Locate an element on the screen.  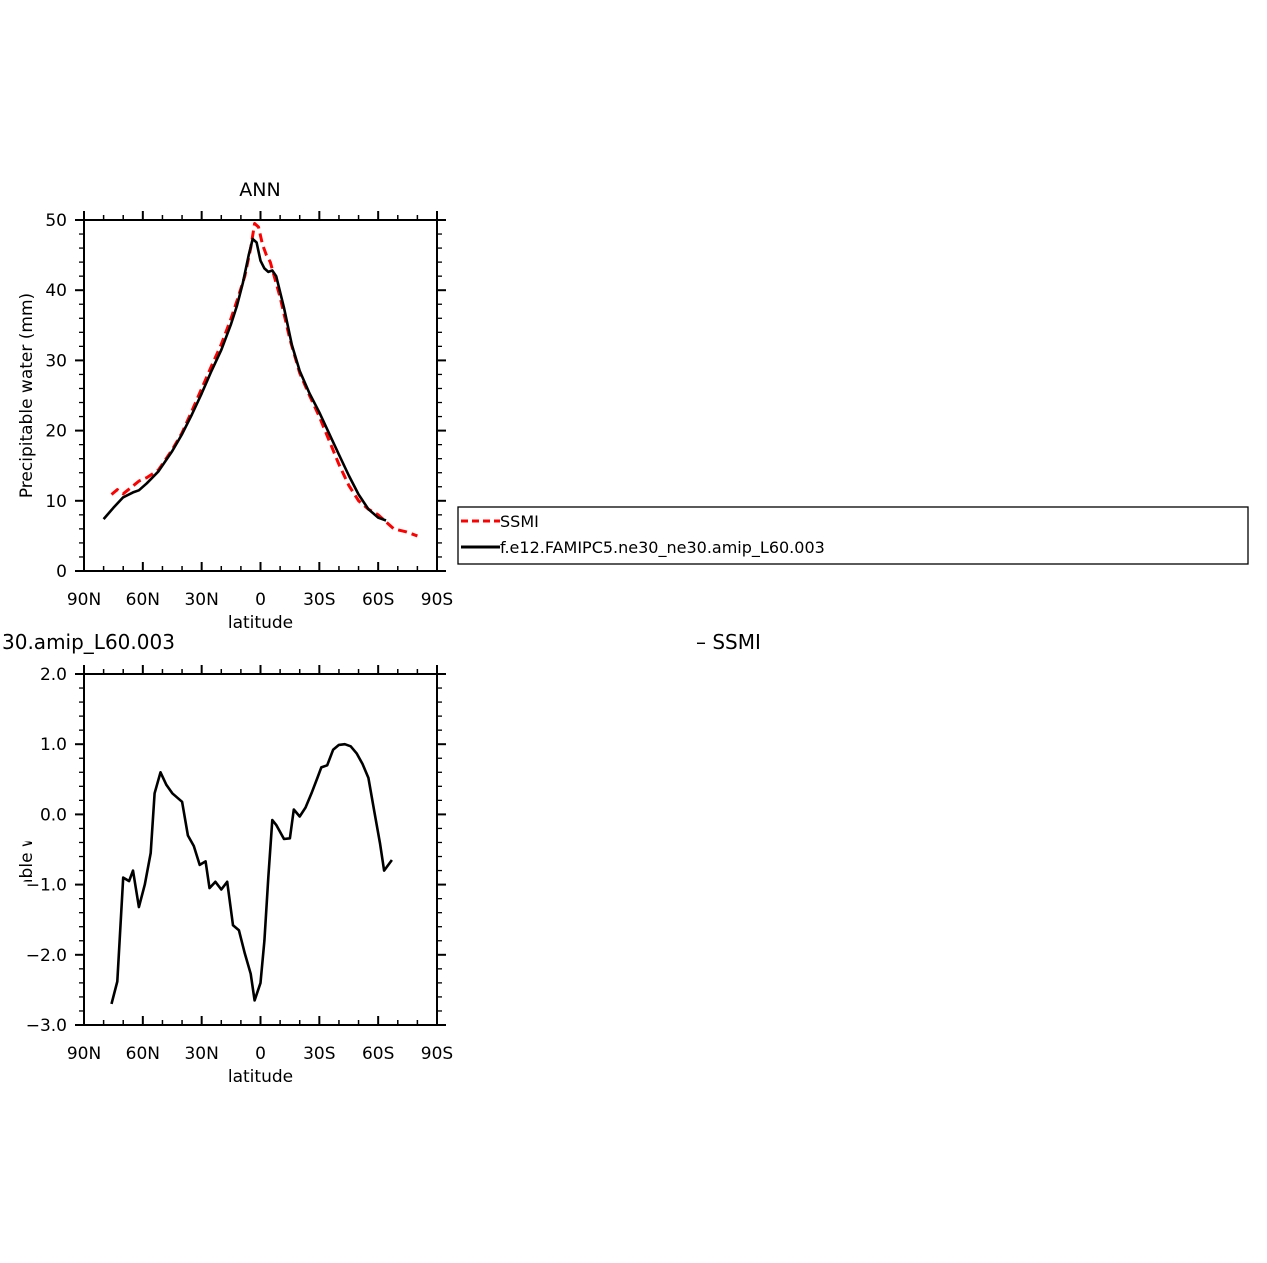
y-tick-label: 0.0 is located at coordinates (53, 815).